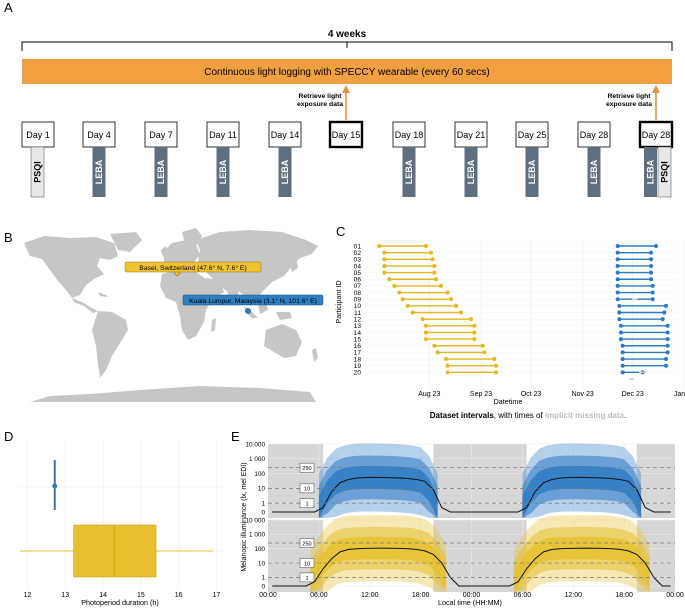  What do you see at coordinates (573, 595) in the screenshot?
I see `time-tick-6: 12:00` at bounding box center [573, 595].